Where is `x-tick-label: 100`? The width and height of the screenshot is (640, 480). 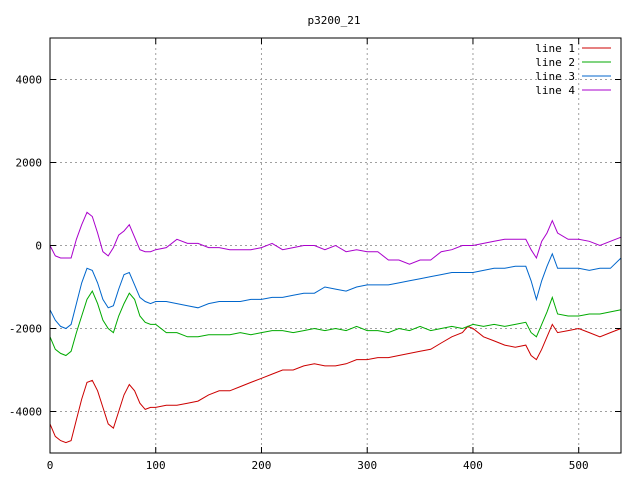 x-tick-label: 100 is located at coordinates (156, 465).